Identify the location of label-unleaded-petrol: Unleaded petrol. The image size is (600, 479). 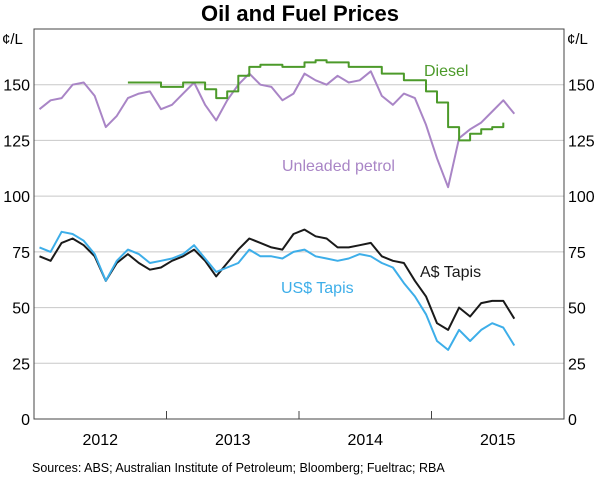
(338, 166).